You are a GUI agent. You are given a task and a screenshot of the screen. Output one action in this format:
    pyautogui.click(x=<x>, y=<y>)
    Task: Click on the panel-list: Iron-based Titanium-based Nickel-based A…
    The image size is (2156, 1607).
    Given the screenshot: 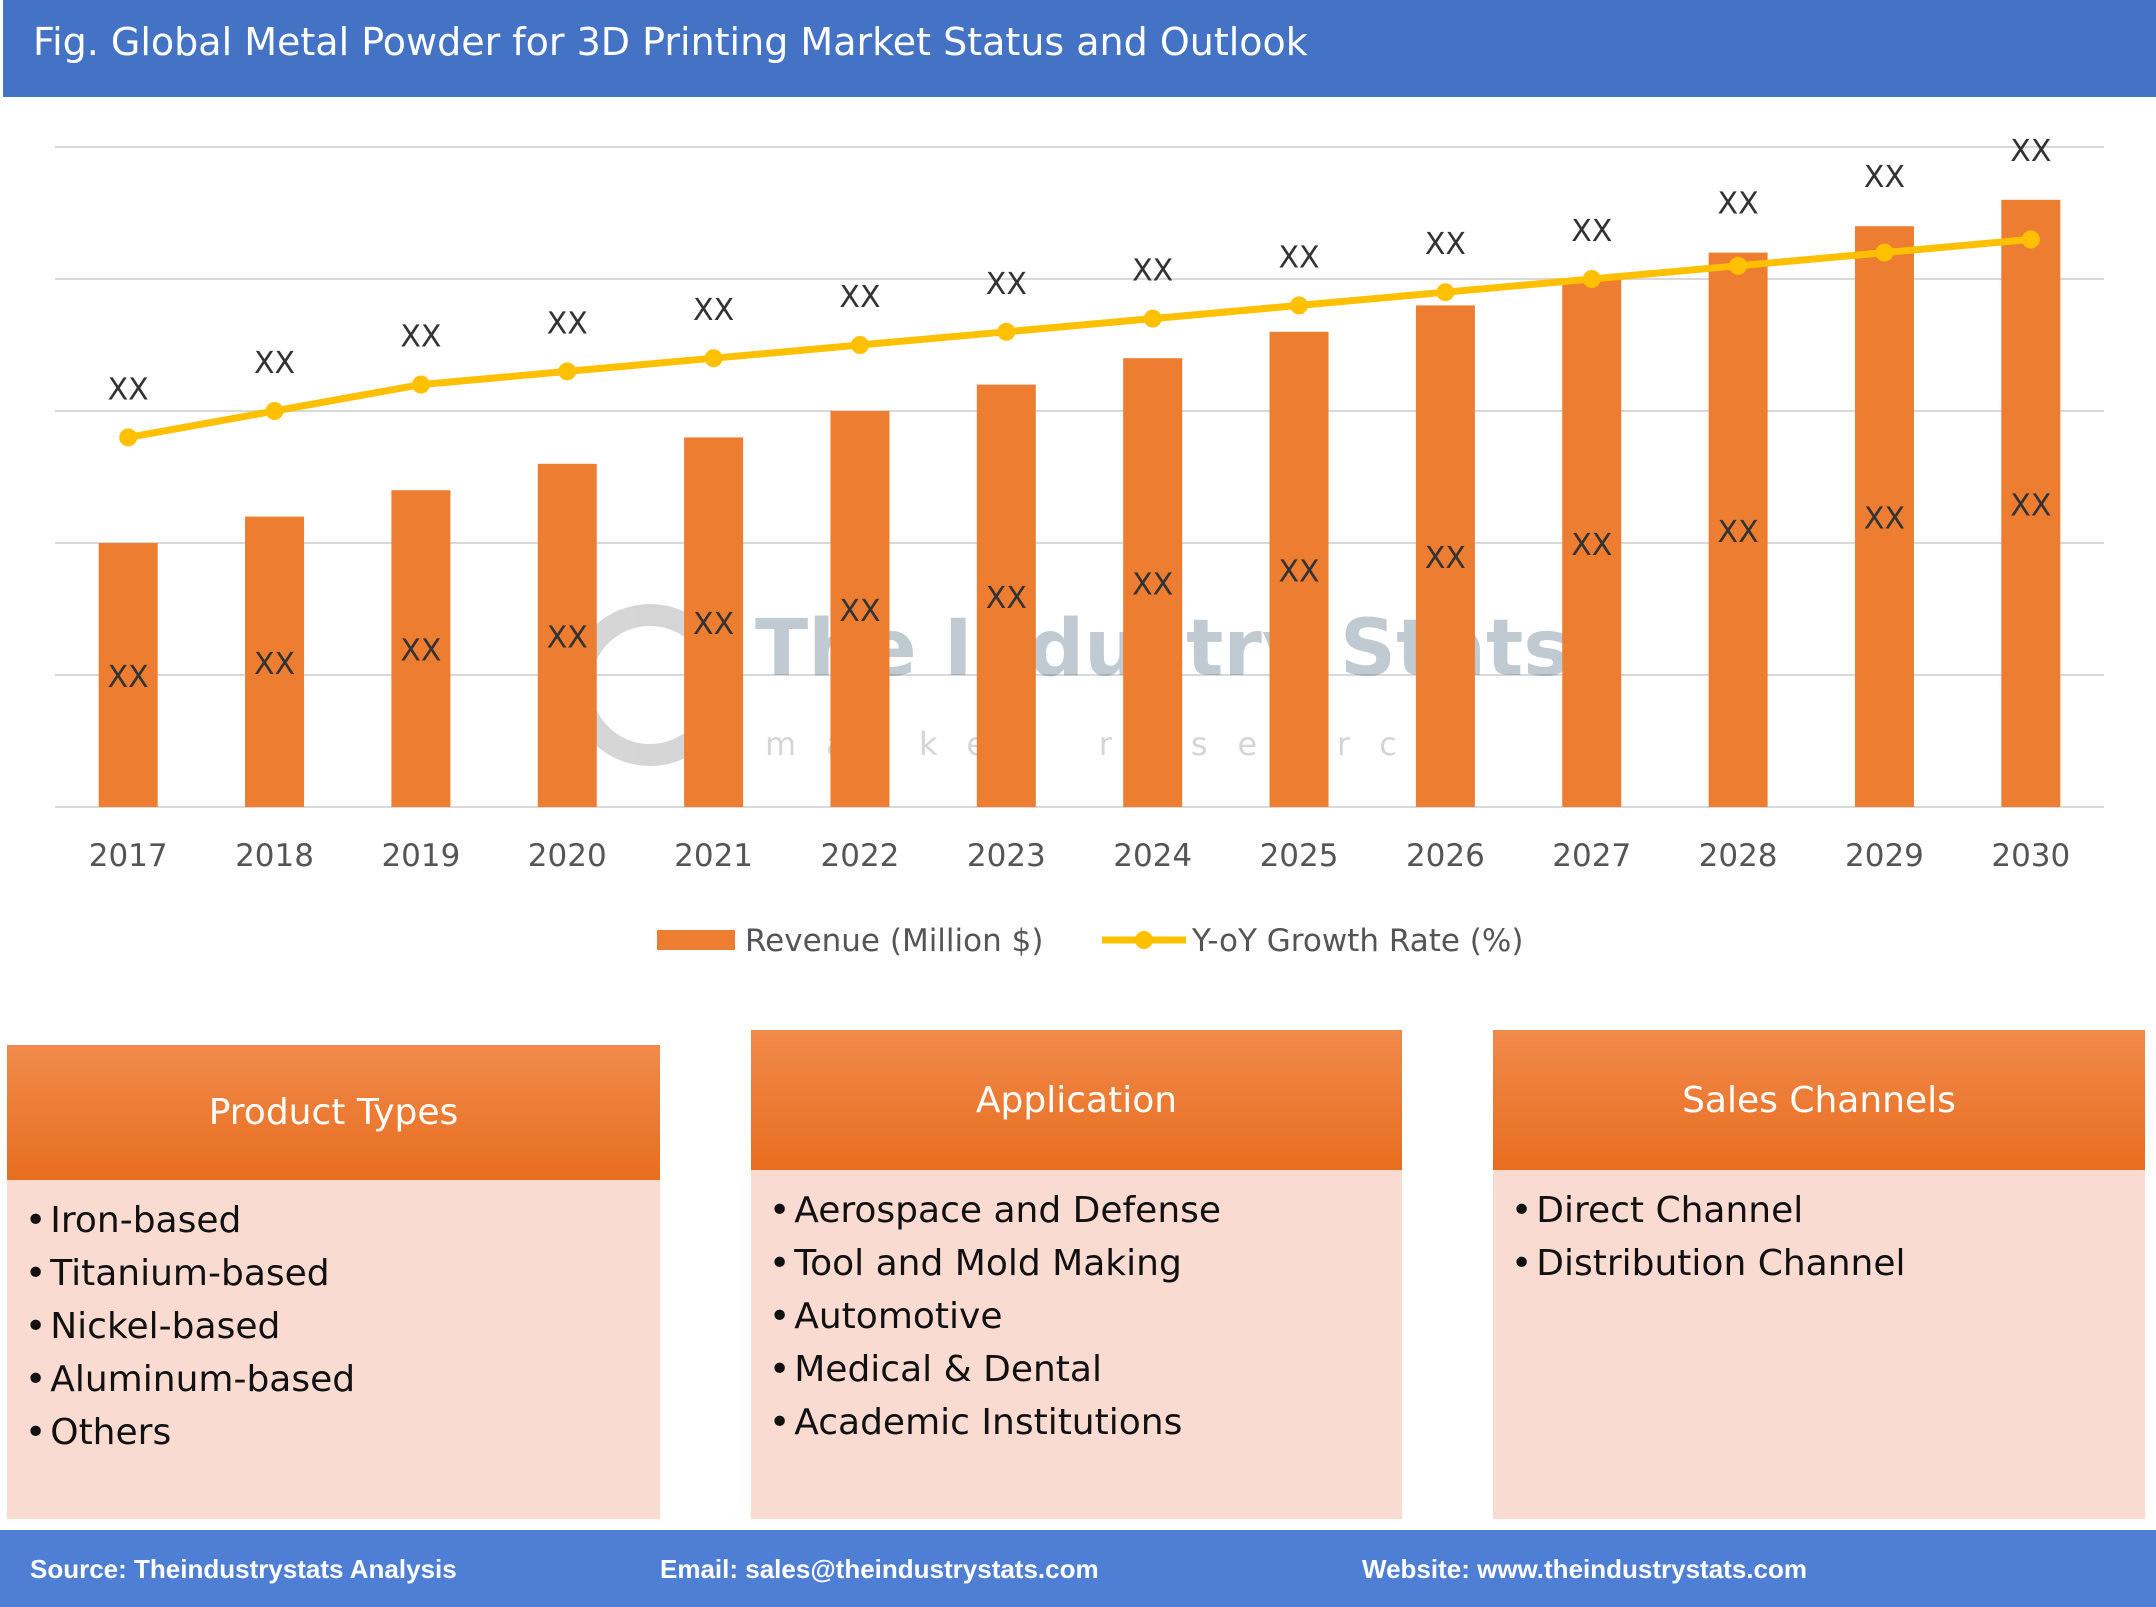 What is the action you would take?
    pyautogui.click(x=333, y=1319)
    